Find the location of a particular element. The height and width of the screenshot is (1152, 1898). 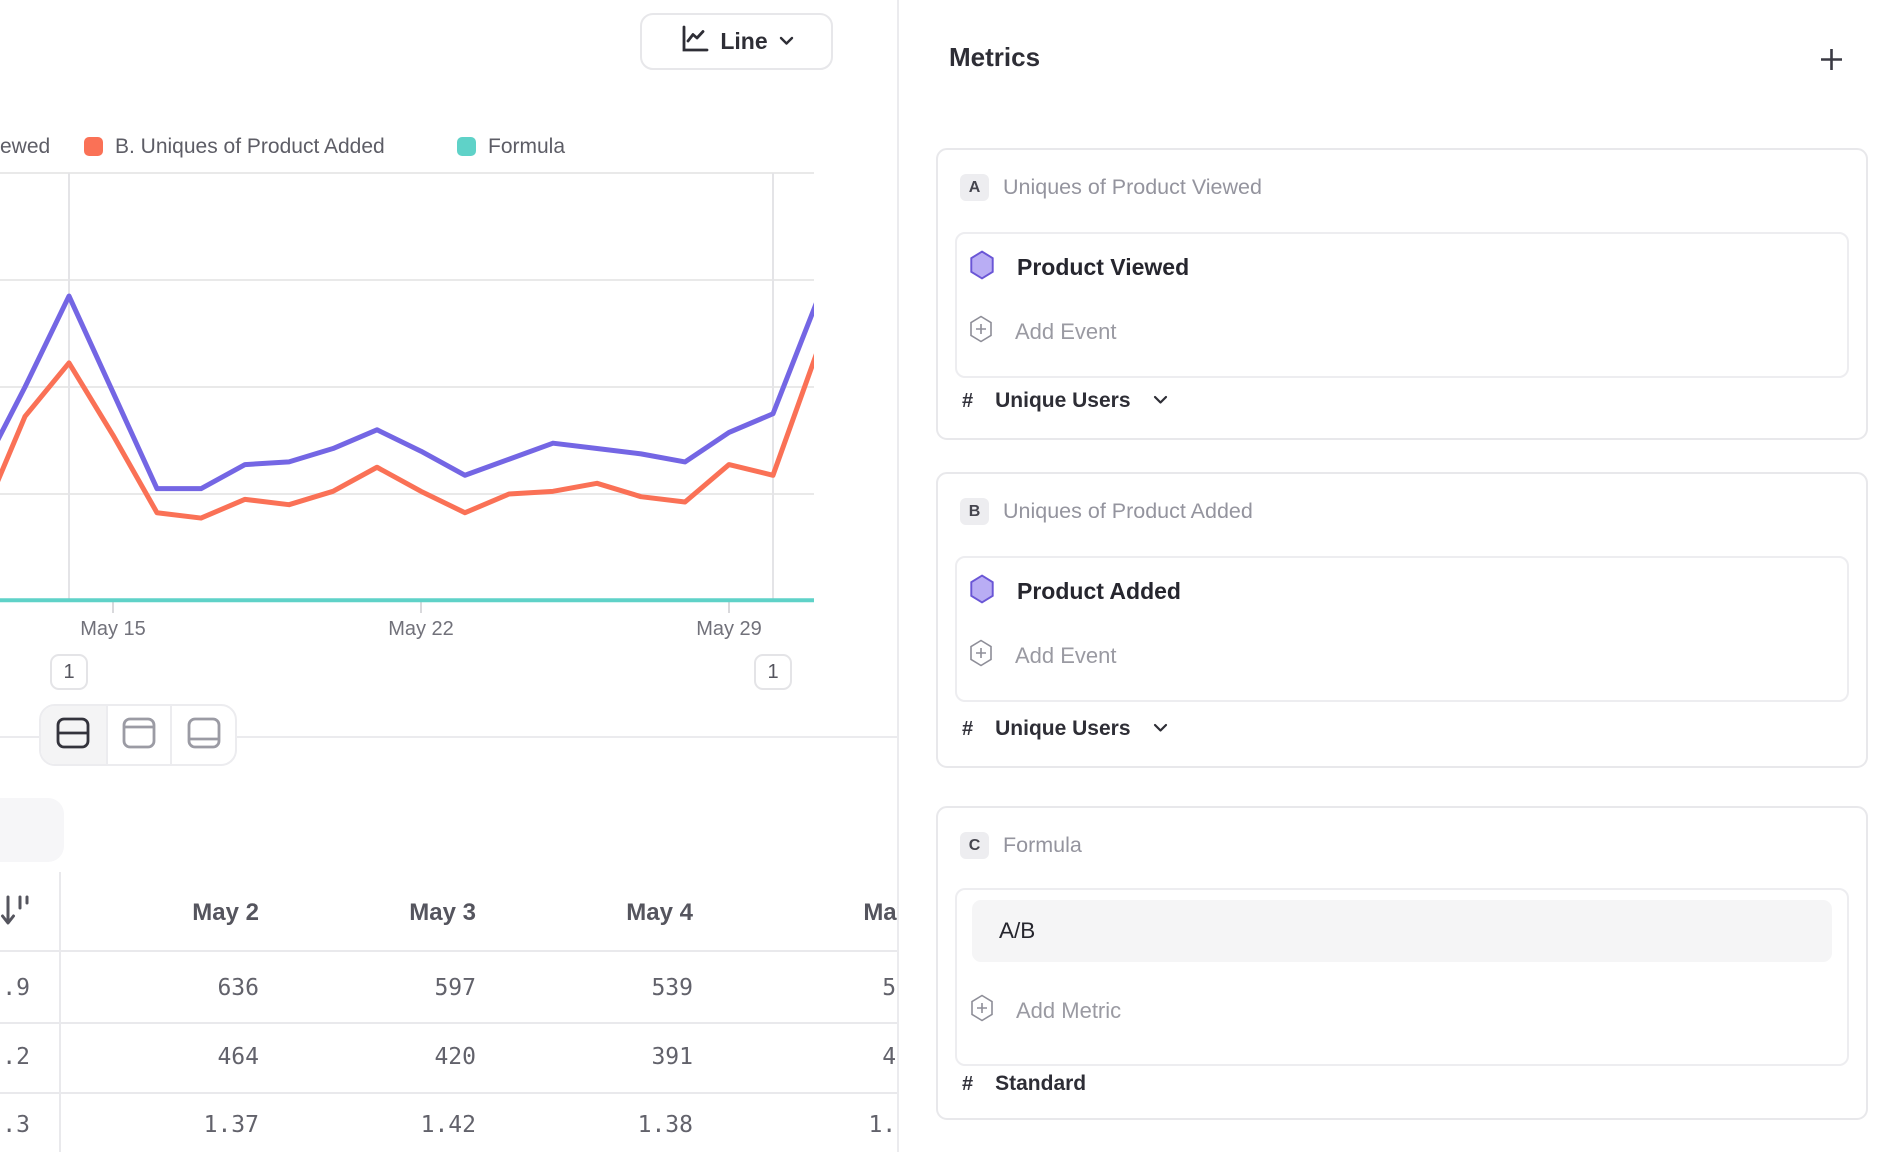

add-metric-hexagon-icon is located at coordinates (982, 1010).